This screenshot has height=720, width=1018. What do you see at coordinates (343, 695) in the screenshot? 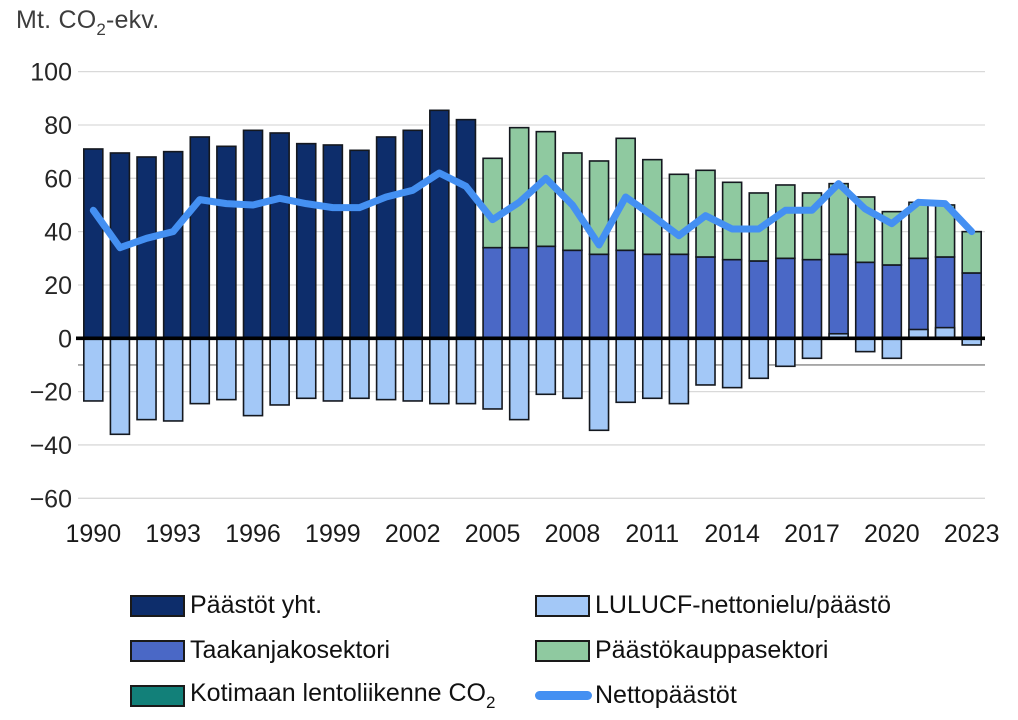
I see `legend-label-kotimaan-lentoliikenne: Kotimaan lentoliikenne CO2` at bounding box center [343, 695].